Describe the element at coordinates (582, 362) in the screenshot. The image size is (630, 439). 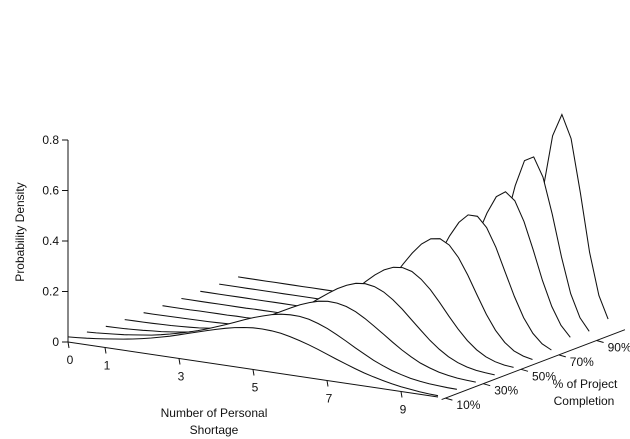
I see `z-tick-label: 70%` at that location.